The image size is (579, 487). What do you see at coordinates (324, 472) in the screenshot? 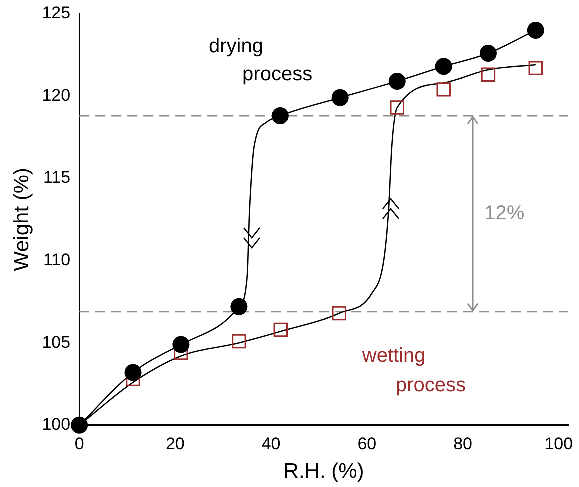
I see `x-axis-title: R.H. (%)` at bounding box center [324, 472].